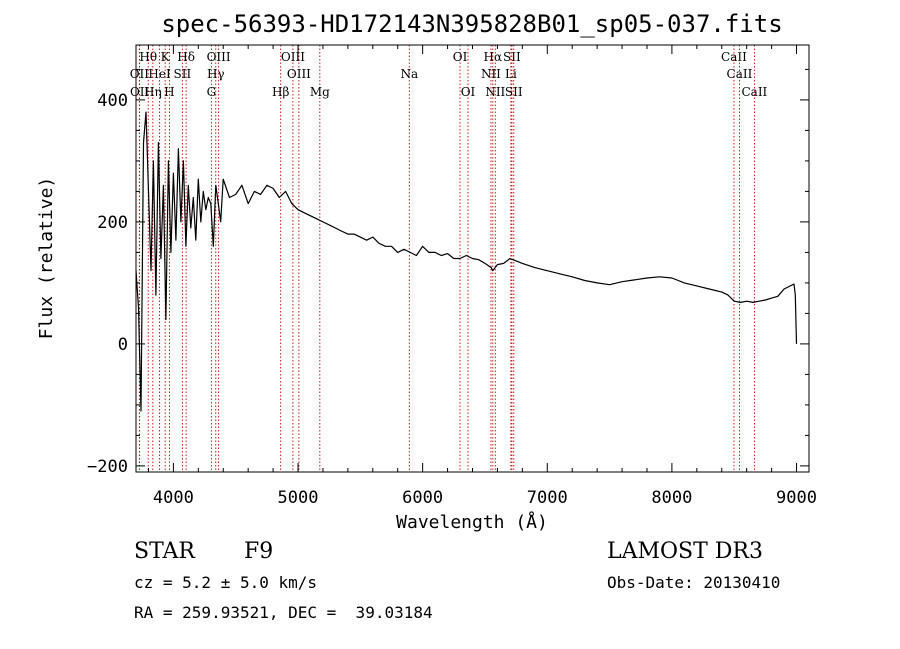 The image size is (900, 649). Describe the element at coordinates (153, 92) in the screenshot. I see `spectral-line-label: Hη` at that location.